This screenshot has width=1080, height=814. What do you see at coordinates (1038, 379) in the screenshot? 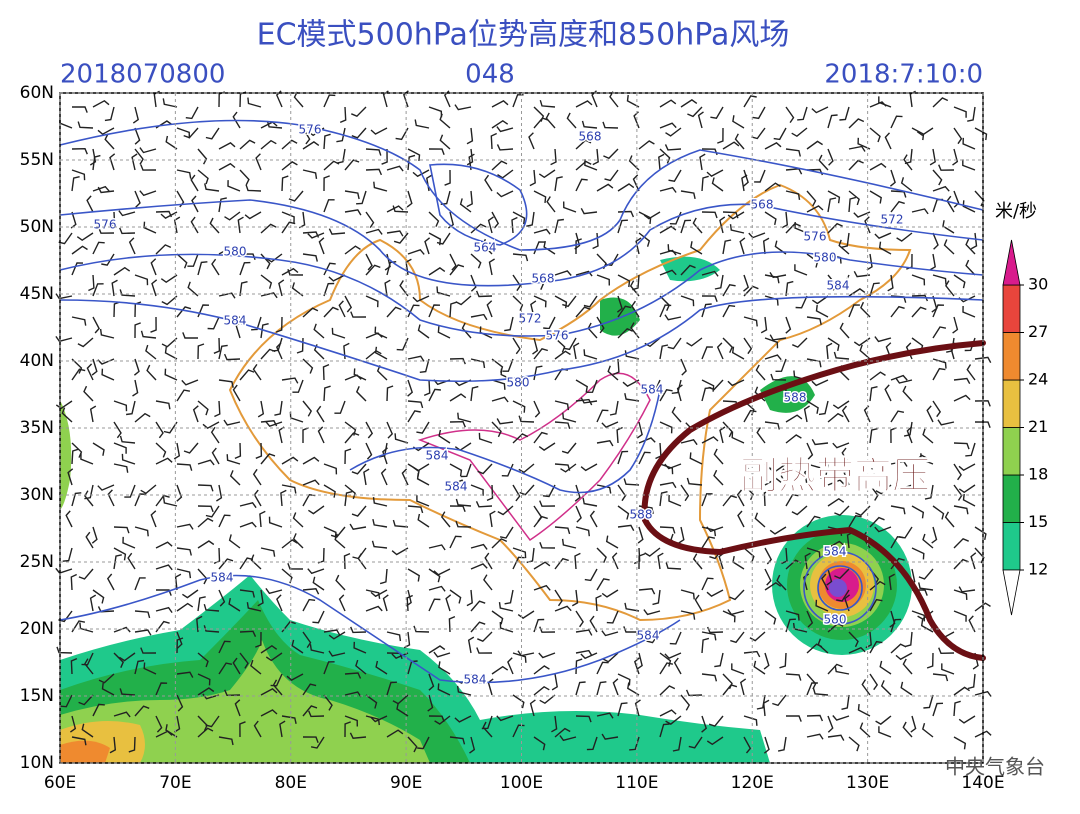
I see `colorbar-label: 24` at bounding box center [1038, 379].